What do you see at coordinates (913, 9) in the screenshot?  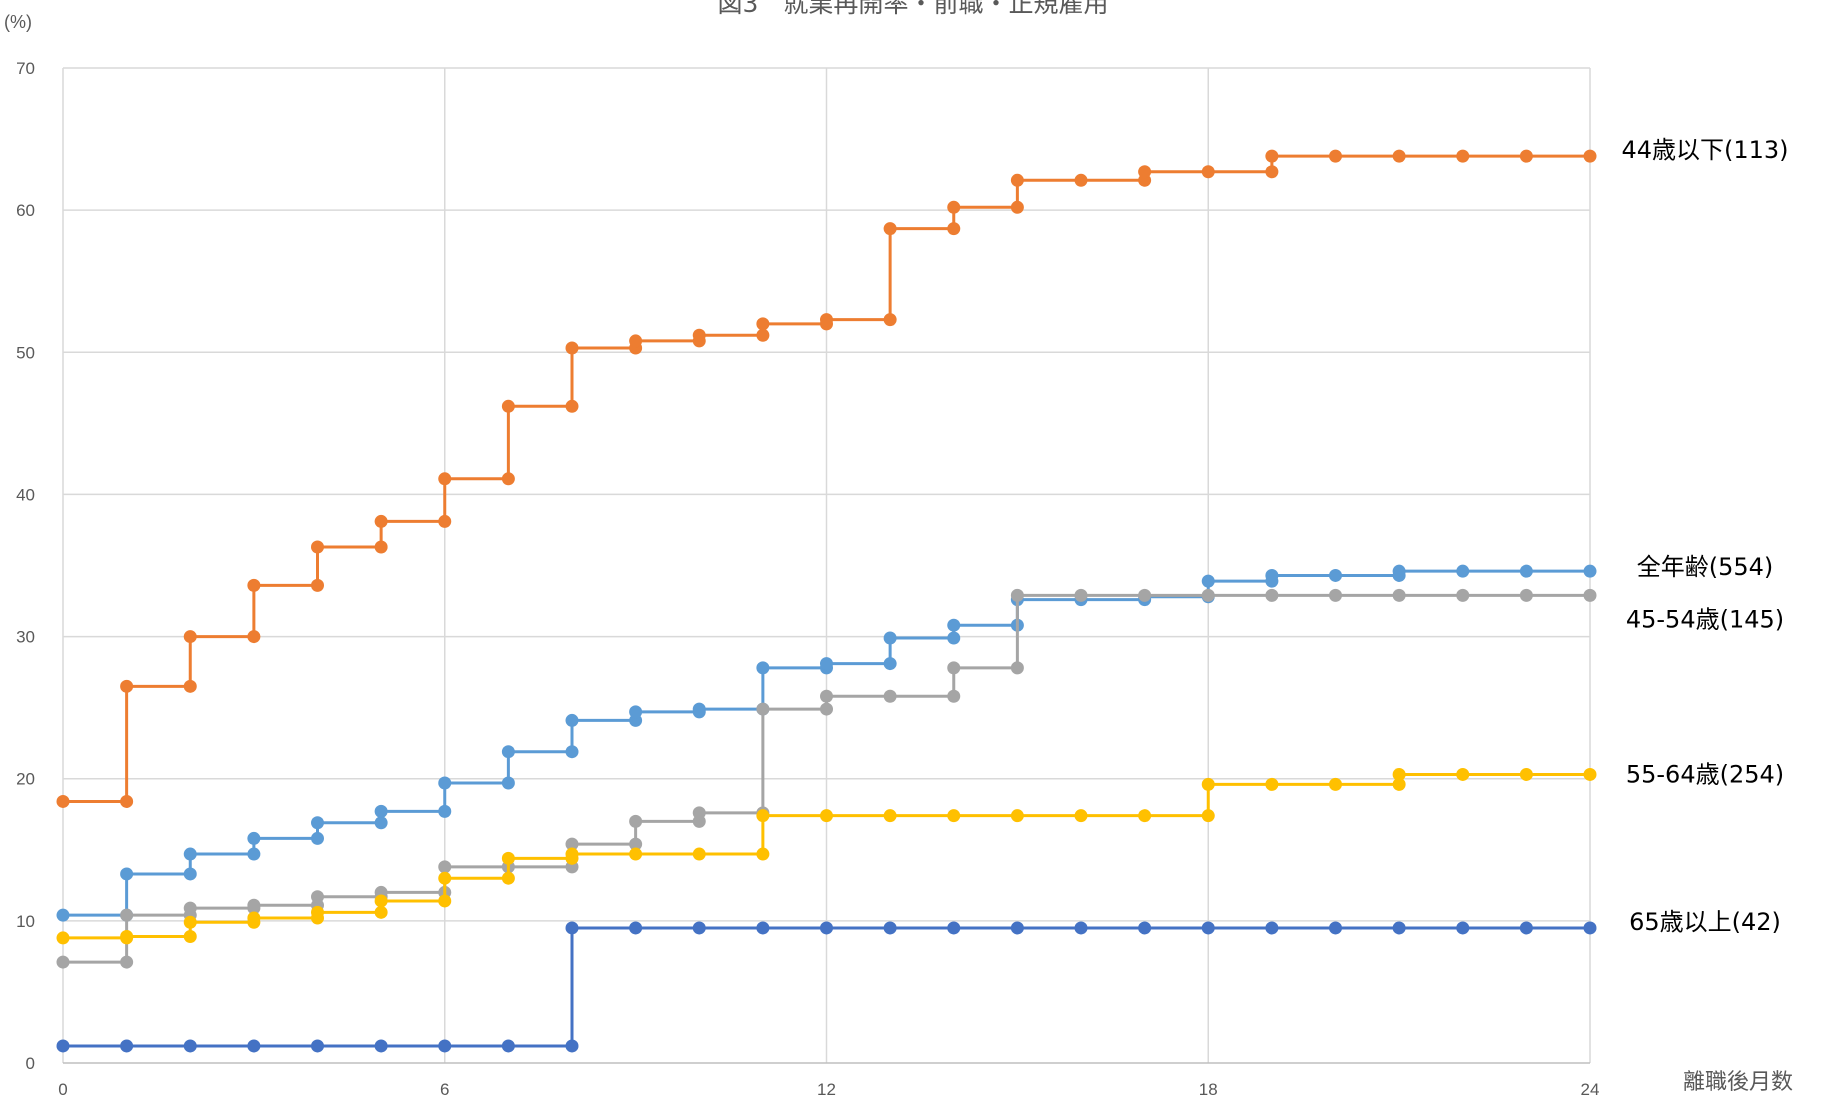 I see `chart-title: 図3 就業再開率・前職・正規雇用` at bounding box center [913, 9].